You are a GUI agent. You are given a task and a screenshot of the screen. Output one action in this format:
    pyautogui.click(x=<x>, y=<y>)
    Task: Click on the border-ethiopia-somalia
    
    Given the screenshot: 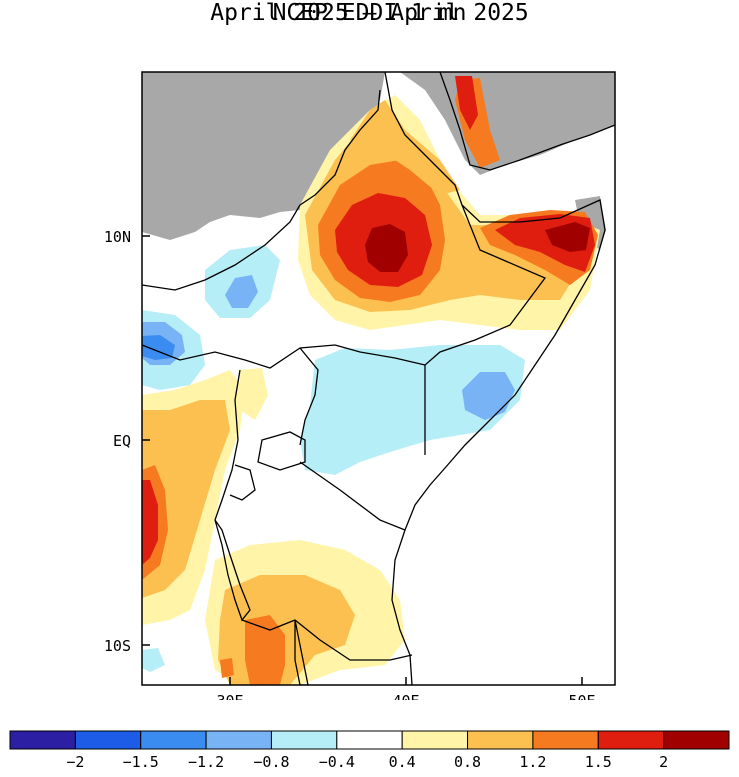 What is the action you would take?
    pyautogui.click(x=485, y=329)
    